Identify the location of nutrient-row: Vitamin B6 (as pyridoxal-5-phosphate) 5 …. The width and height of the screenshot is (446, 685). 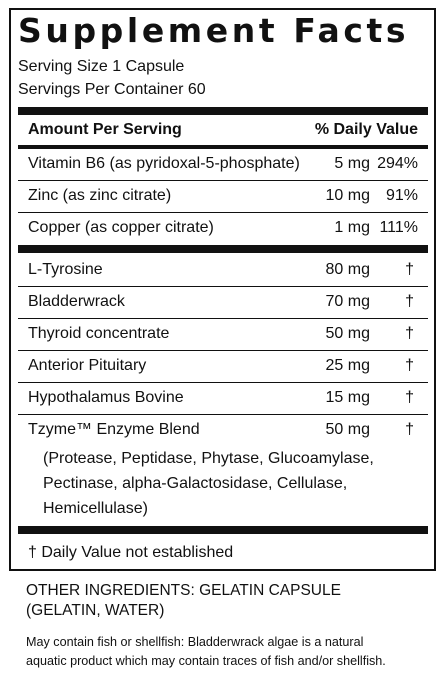
(223, 164).